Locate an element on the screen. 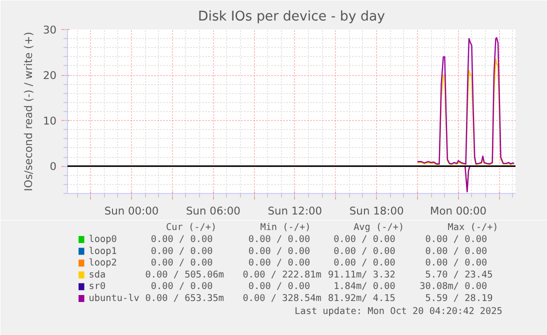  chart-title: Disk IOs per device - by day is located at coordinates (292, 17).